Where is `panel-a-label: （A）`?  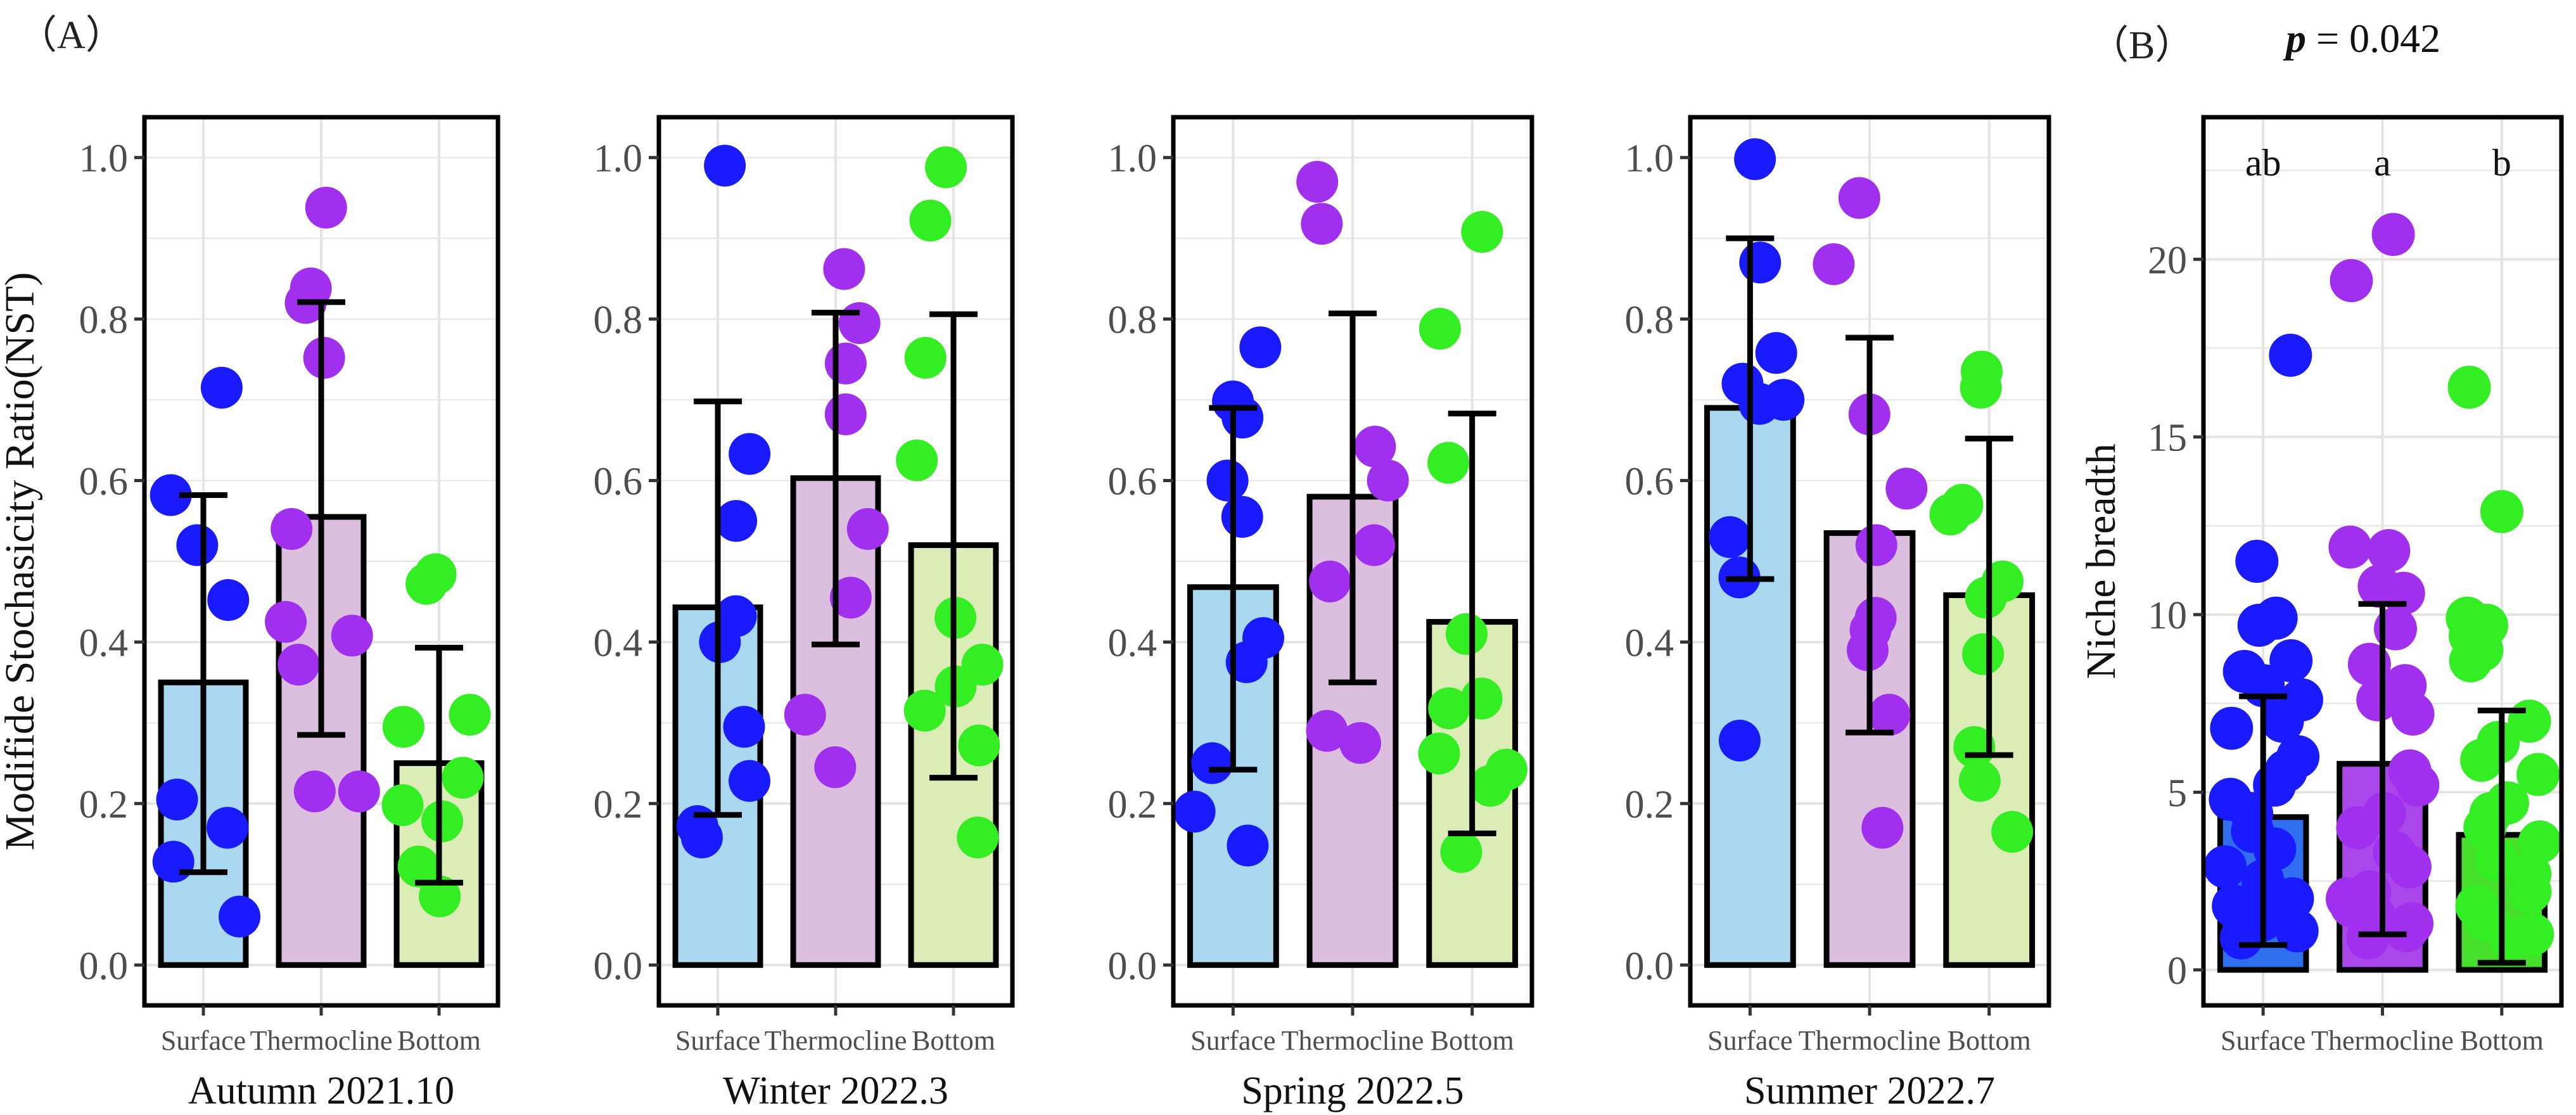
panel-a-label: （A） is located at coordinates (71, 35).